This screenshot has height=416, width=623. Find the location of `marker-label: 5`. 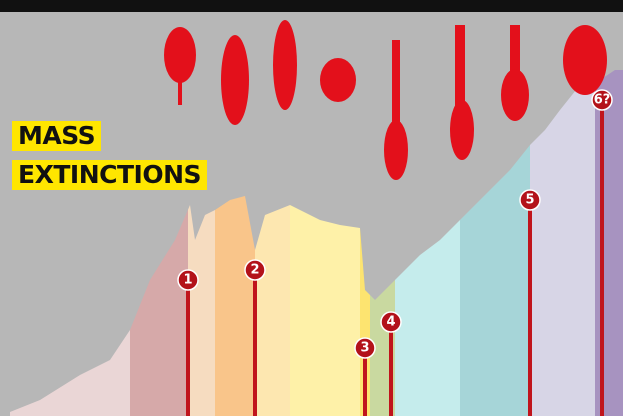

marker-label: 5 is located at coordinates (529, 200).